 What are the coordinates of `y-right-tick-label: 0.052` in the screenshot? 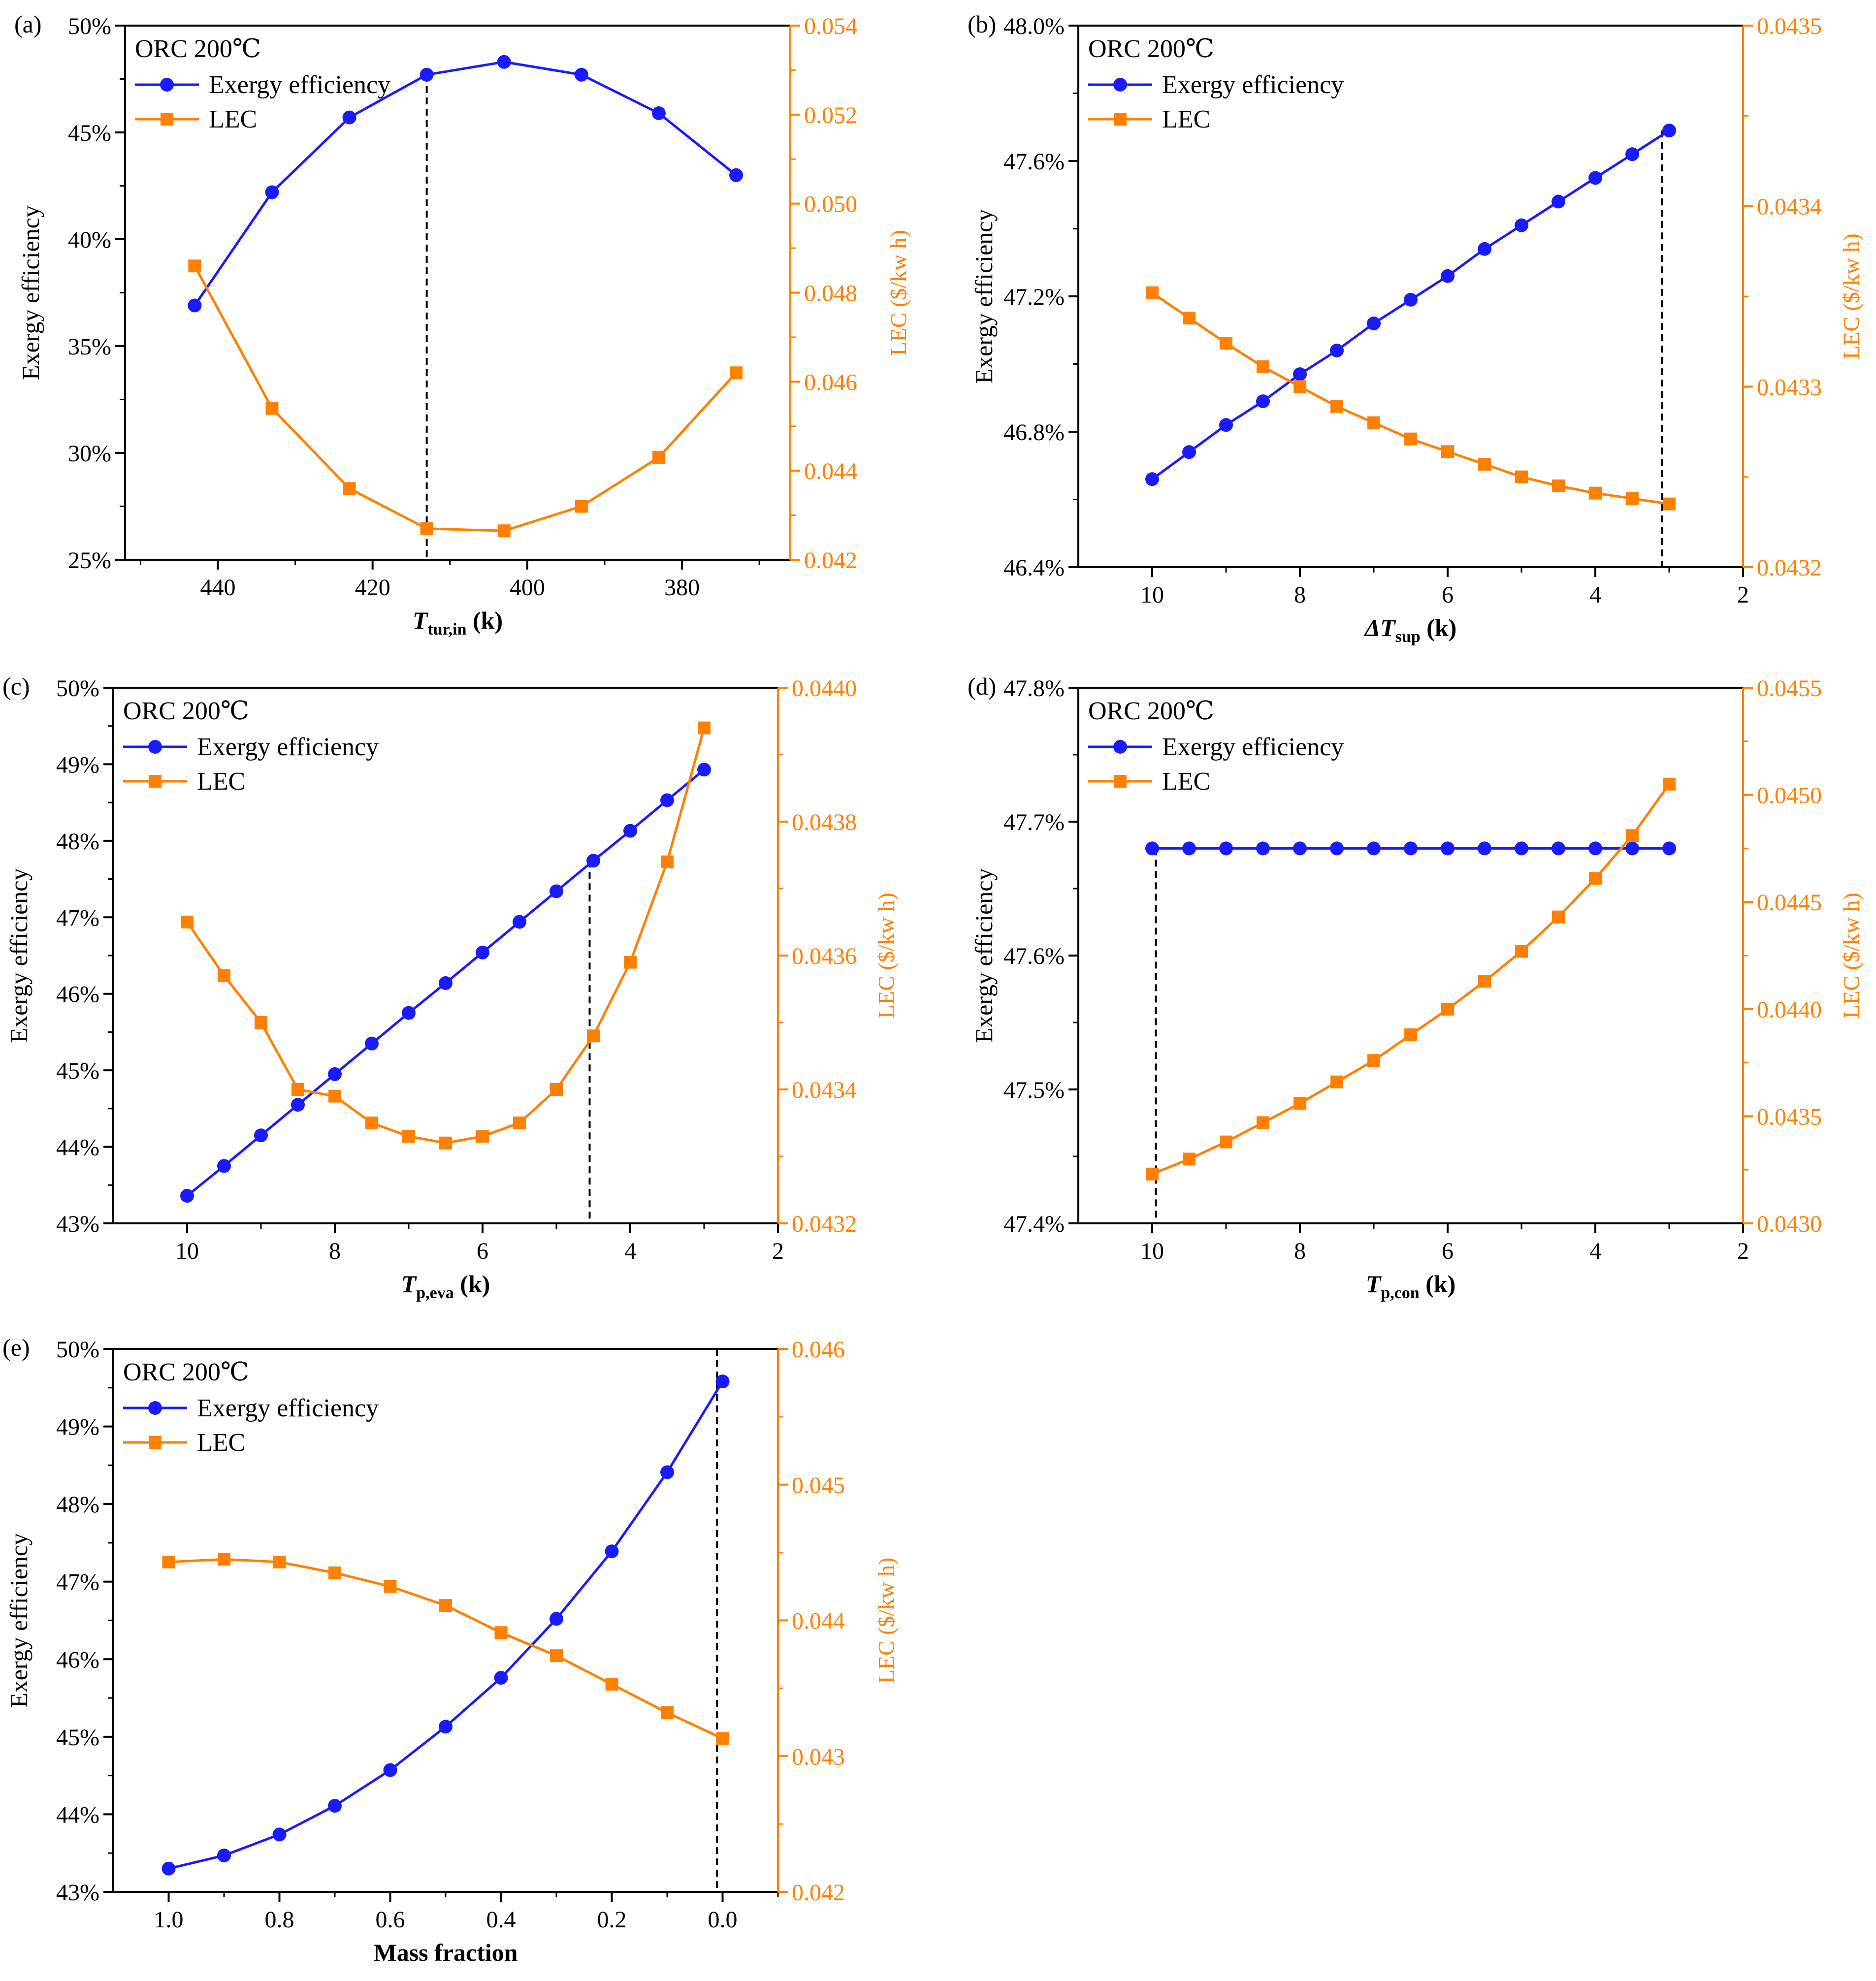 It's located at (831, 115).